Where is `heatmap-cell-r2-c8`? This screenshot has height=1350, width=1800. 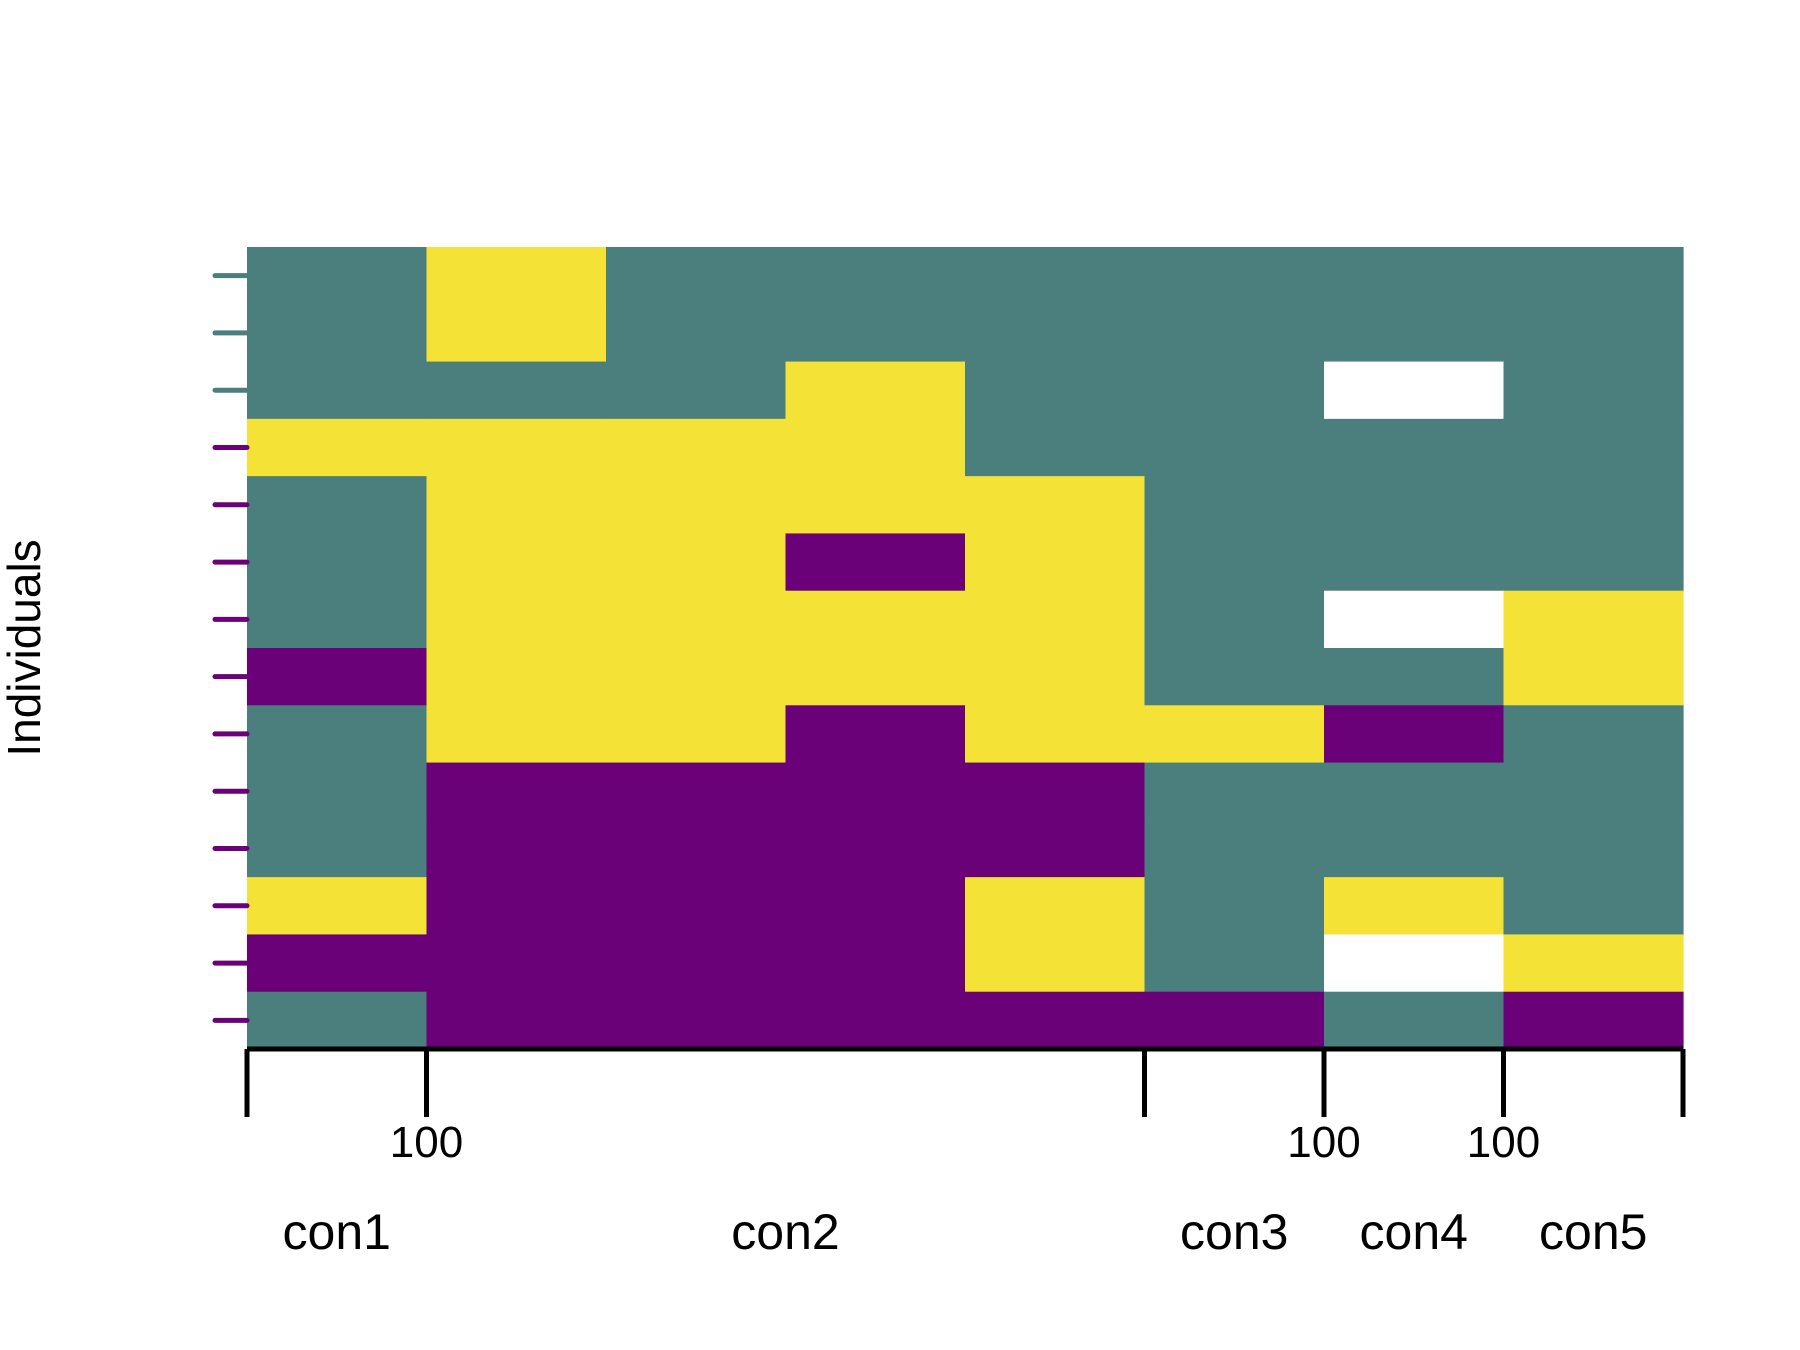 heatmap-cell-r2-c8 is located at coordinates (1593, 333).